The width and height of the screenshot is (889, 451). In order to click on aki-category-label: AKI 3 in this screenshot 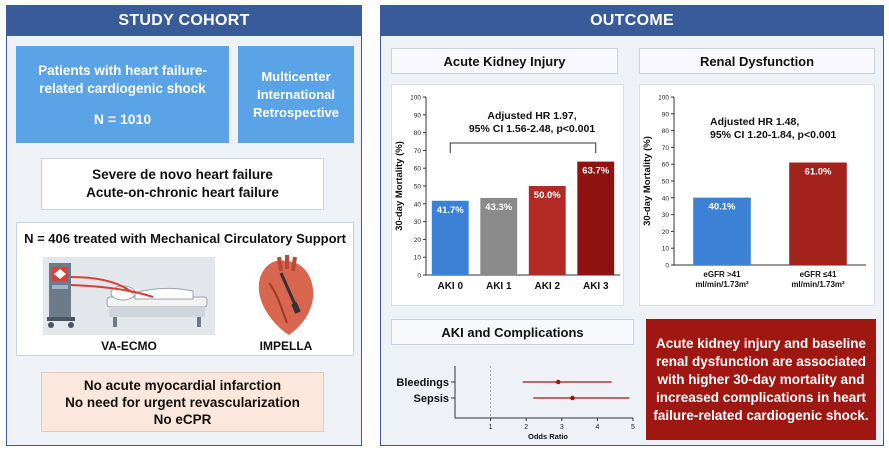, I will do `click(596, 286)`.